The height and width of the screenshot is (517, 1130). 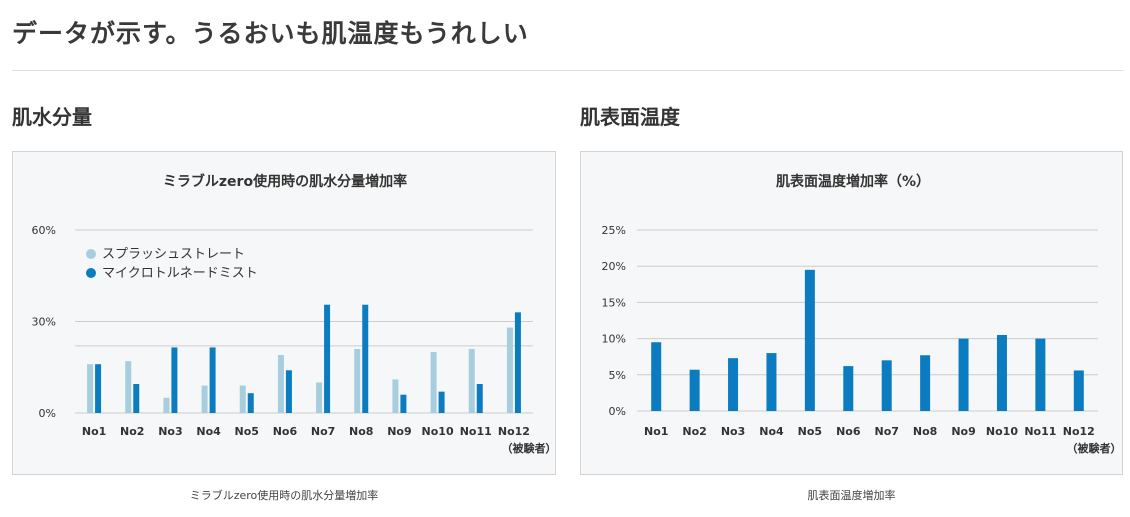 What do you see at coordinates (357, 380) in the screenshot?
I see `moisture-bar-no8-s1` at bounding box center [357, 380].